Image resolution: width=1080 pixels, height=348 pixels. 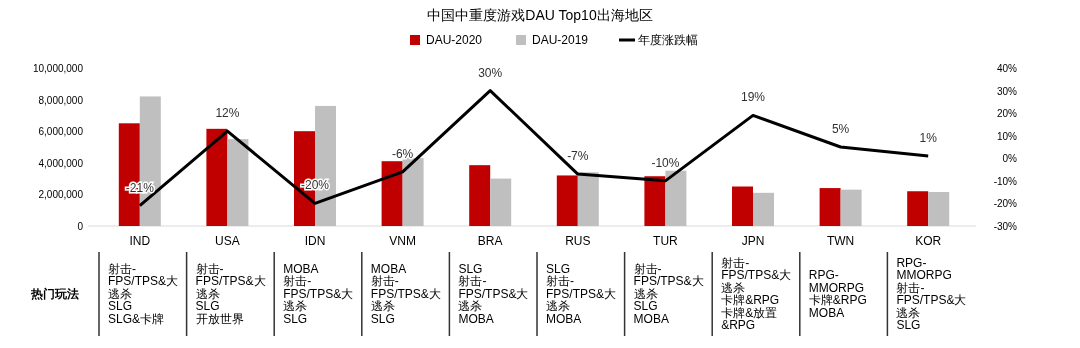 I want to click on data-label: -7%, so click(x=578, y=156).